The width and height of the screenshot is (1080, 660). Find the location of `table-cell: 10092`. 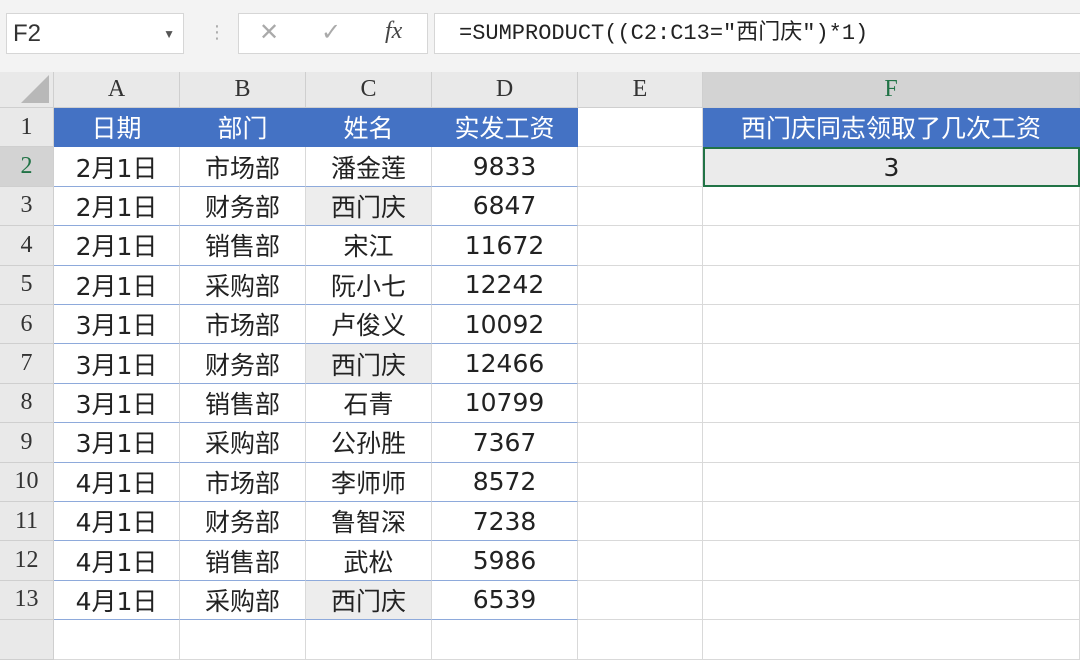

table-cell: 10092 is located at coordinates (505, 325).